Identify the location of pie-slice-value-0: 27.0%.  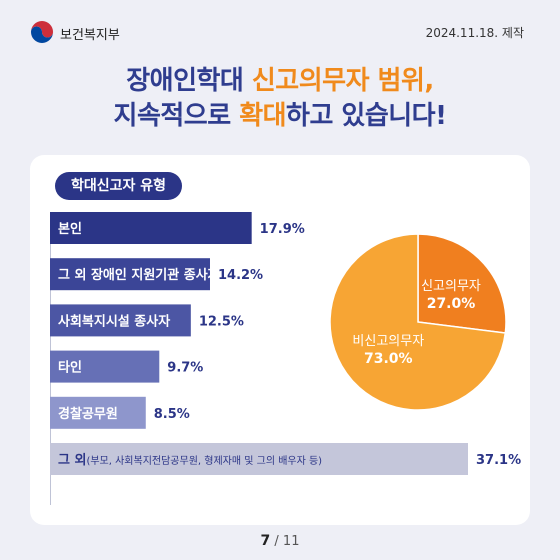
(451, 304).